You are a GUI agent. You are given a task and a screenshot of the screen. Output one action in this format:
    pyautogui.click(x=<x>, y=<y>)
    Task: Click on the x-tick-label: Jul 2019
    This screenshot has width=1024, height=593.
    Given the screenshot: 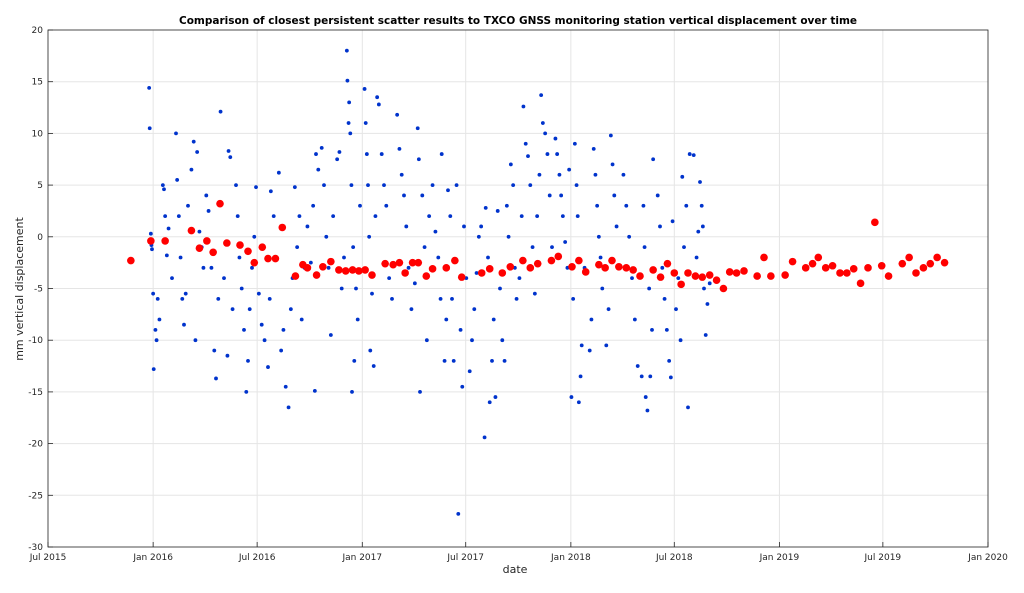 What is the action you would take?
    pyautogui.click(x=883, y=558)
    